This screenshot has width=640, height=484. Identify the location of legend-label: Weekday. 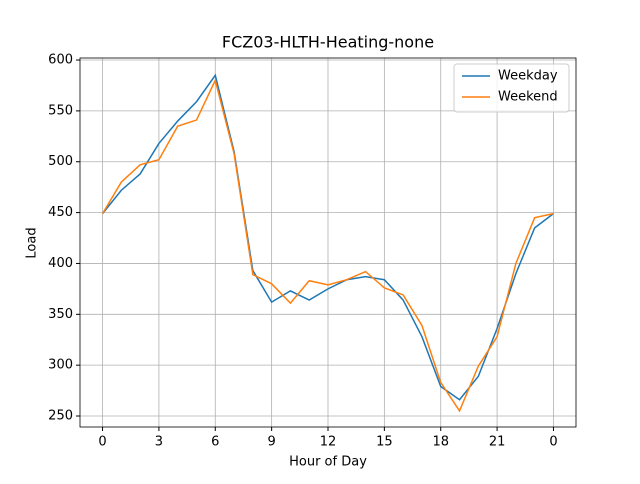
(528, 76).